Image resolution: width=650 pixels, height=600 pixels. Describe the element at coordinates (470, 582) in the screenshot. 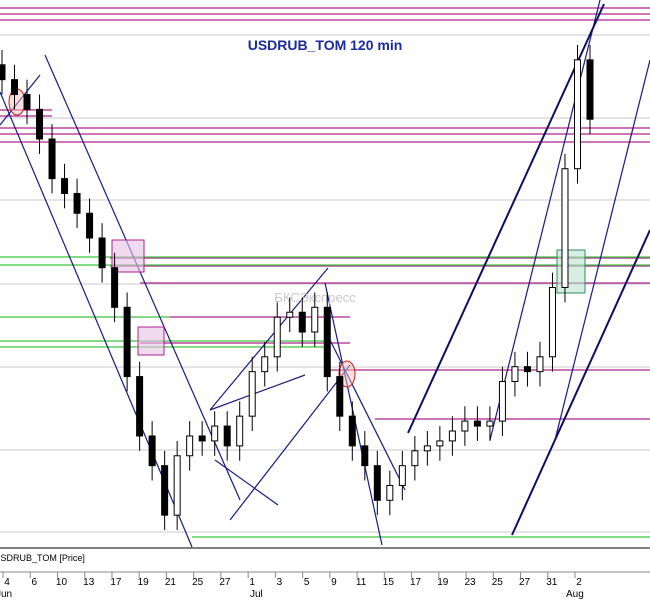

I see `x-tick-label: 23` at that location.